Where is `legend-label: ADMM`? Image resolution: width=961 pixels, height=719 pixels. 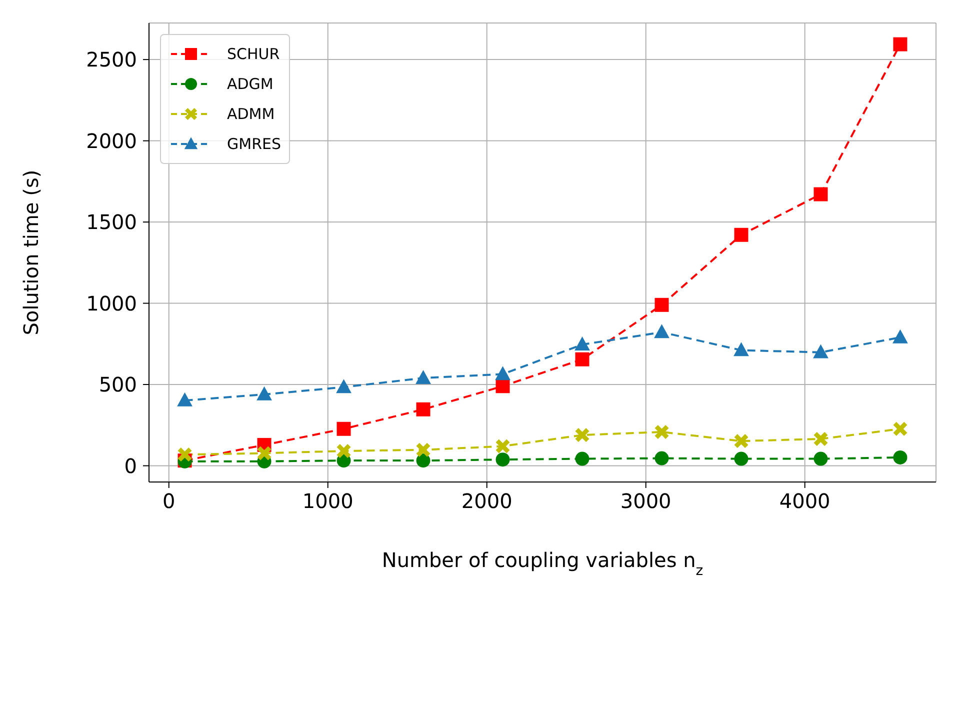
legend-label: ADMM is located at coordinates (251, 114).